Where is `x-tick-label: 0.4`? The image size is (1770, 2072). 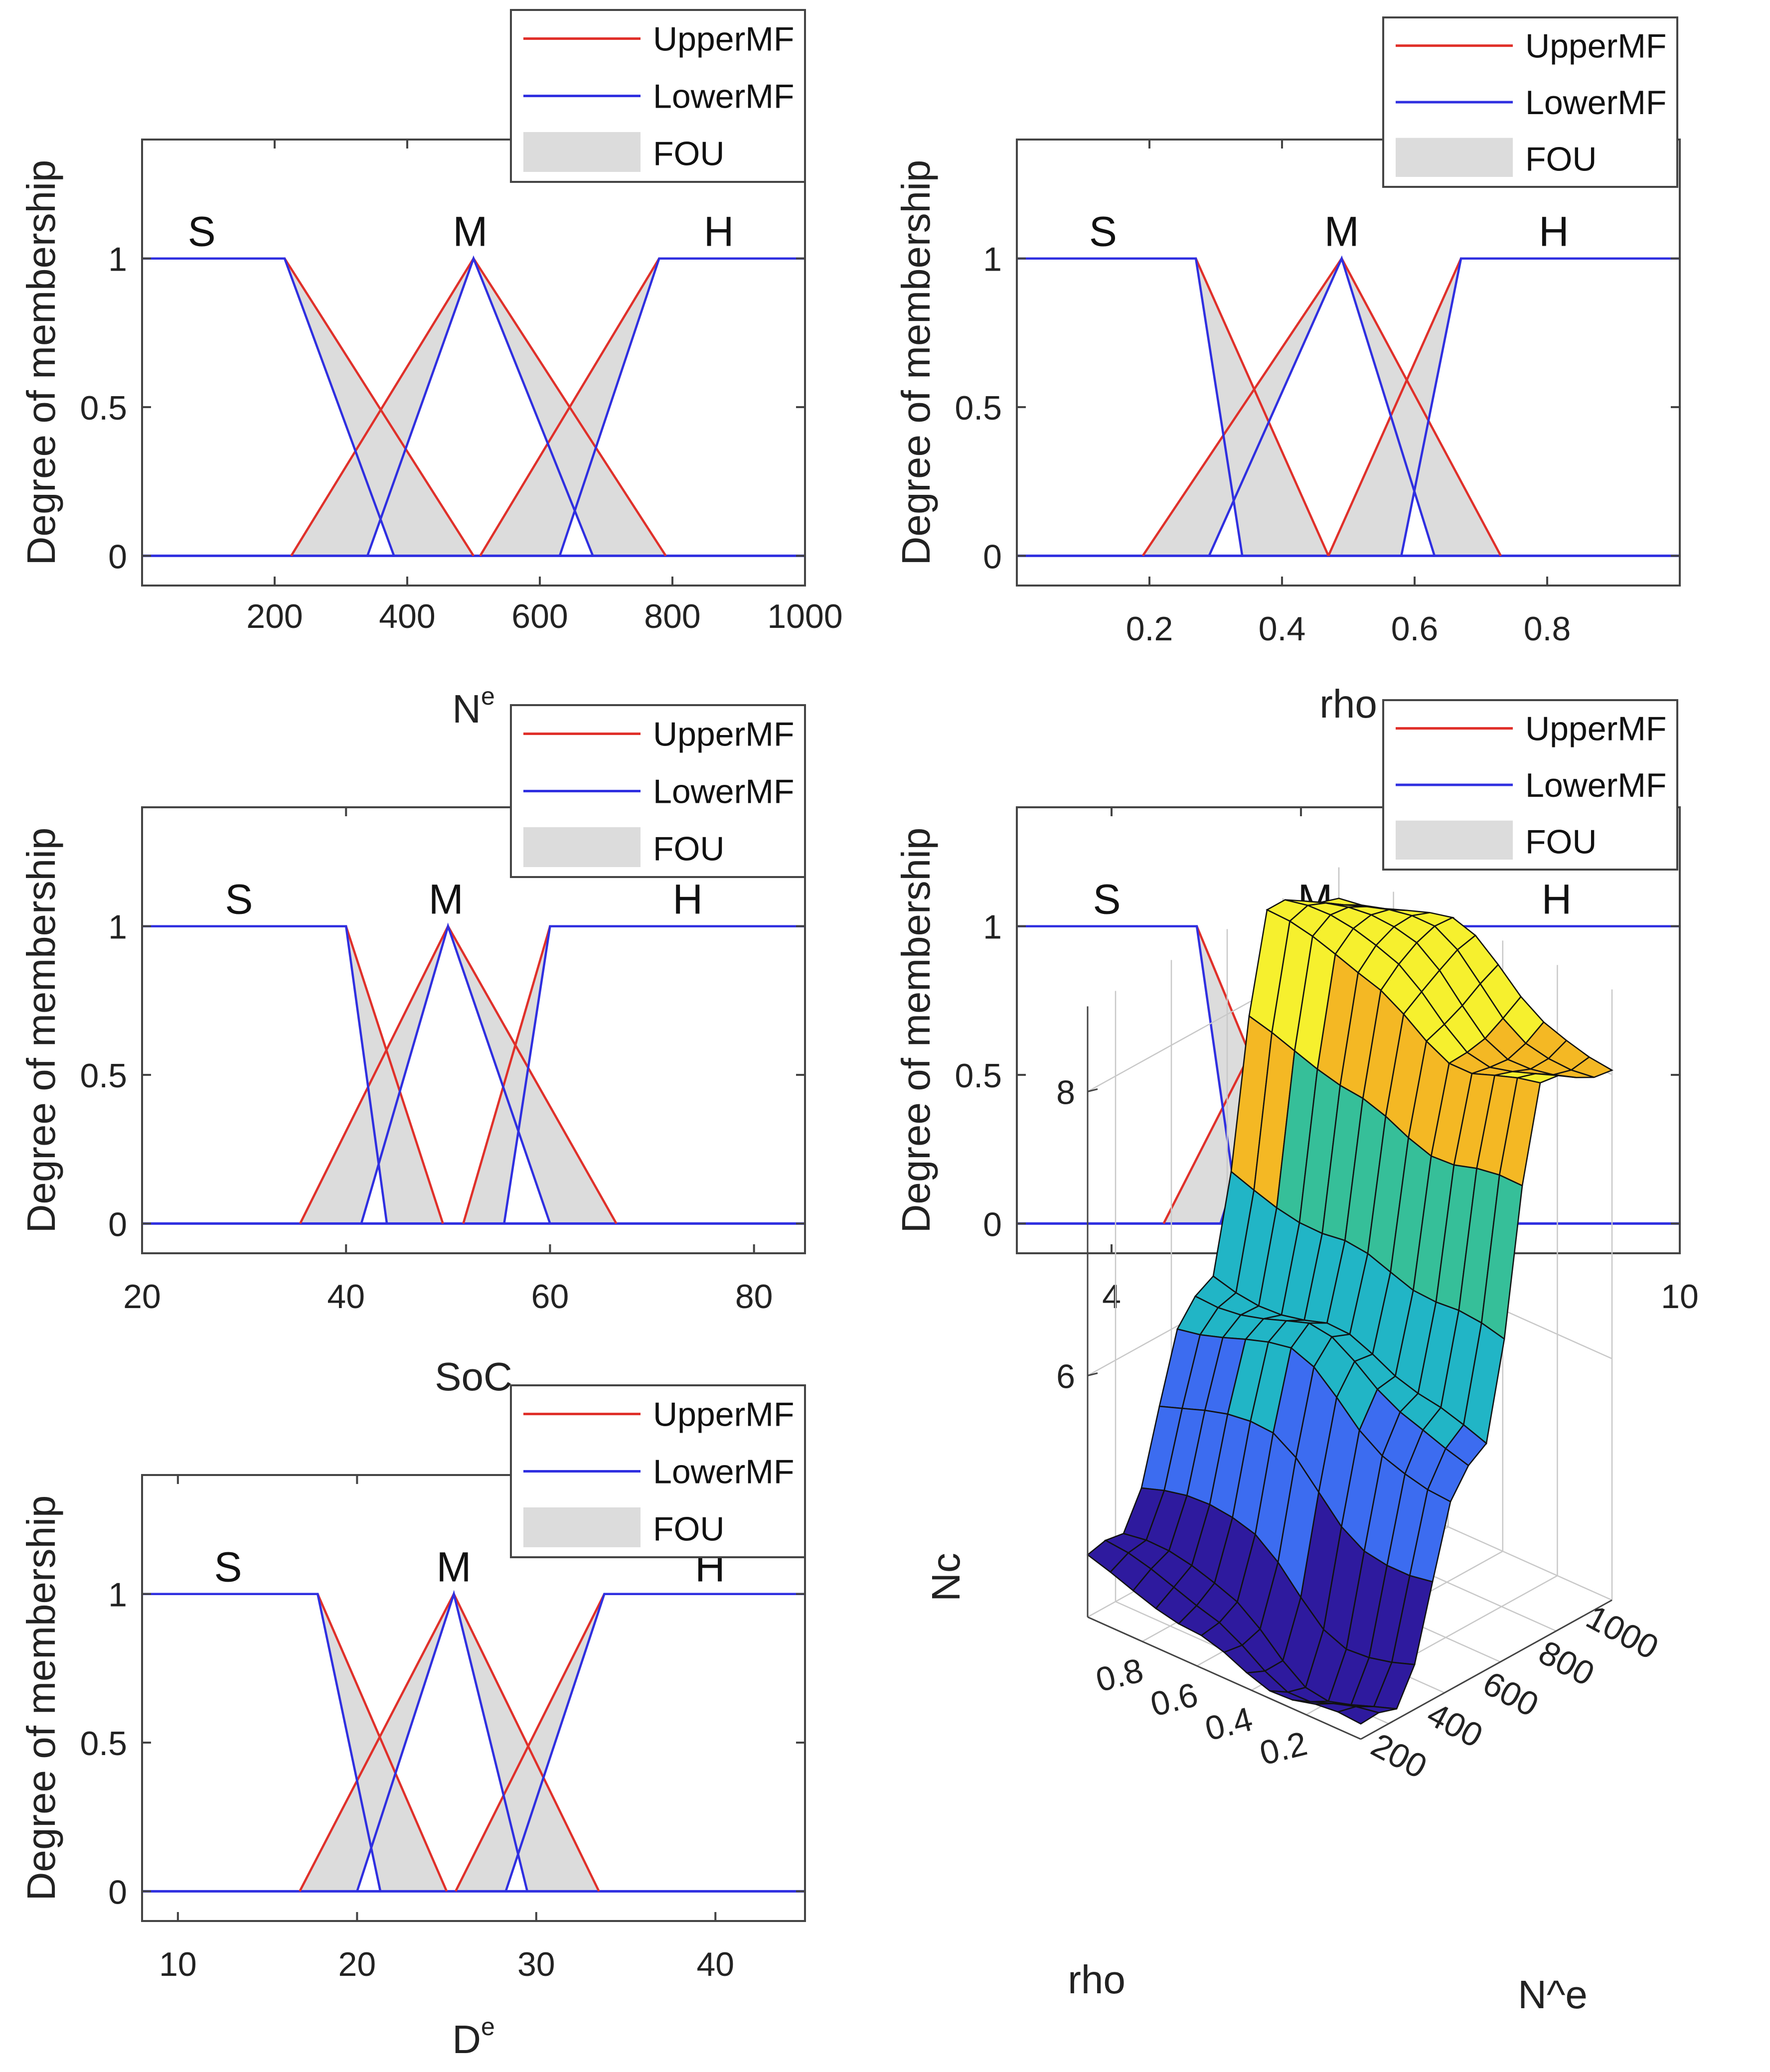
x-tick-label: 0.4 is located at coordinates (1282, 629).